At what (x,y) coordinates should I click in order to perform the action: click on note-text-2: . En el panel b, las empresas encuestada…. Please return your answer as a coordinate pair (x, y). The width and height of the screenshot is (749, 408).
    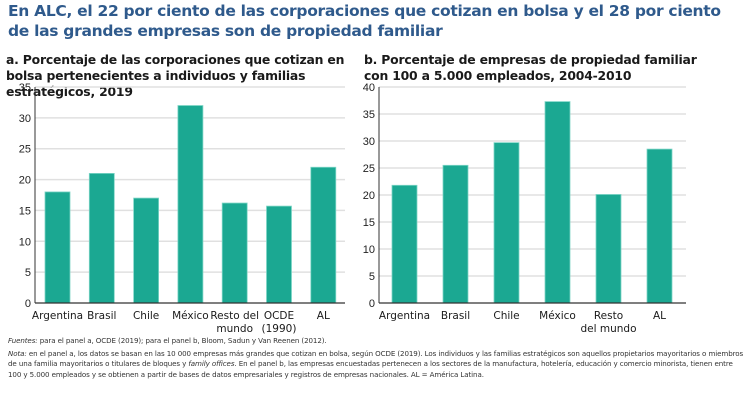
    Looking at the image, I should click on (370, 369).